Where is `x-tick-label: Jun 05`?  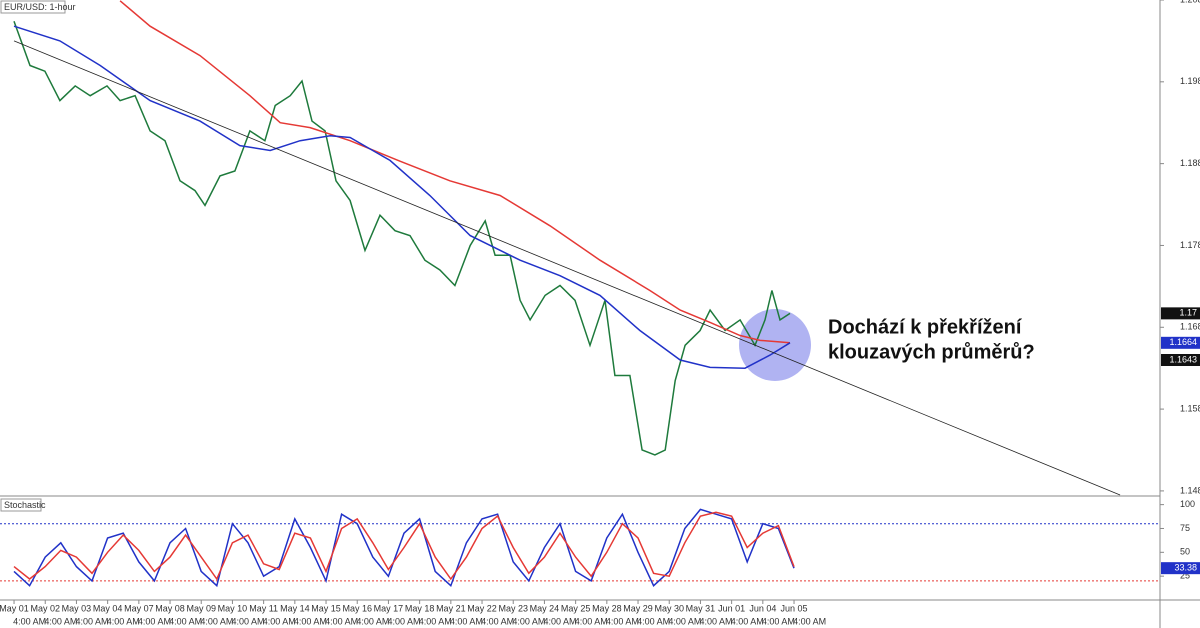
x-tick-label: Jun 05 is located at coordinates (794, 608).